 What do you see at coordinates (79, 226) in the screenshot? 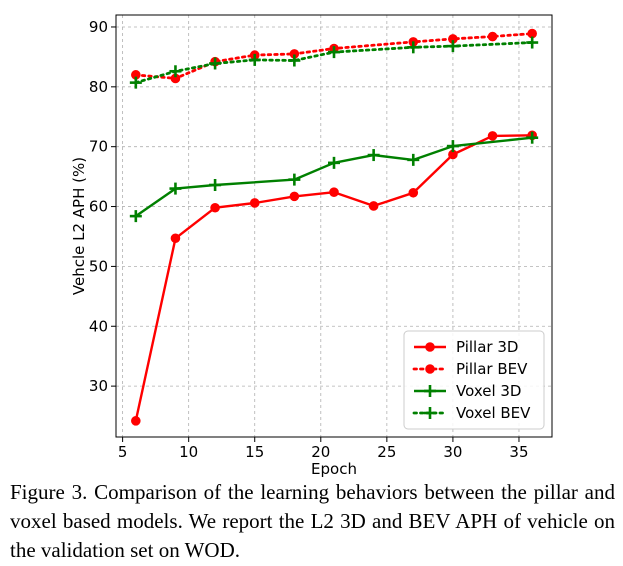
I see `y-axis-label: Vehcle L2 APH (%)` at bounding box center [79, 226].